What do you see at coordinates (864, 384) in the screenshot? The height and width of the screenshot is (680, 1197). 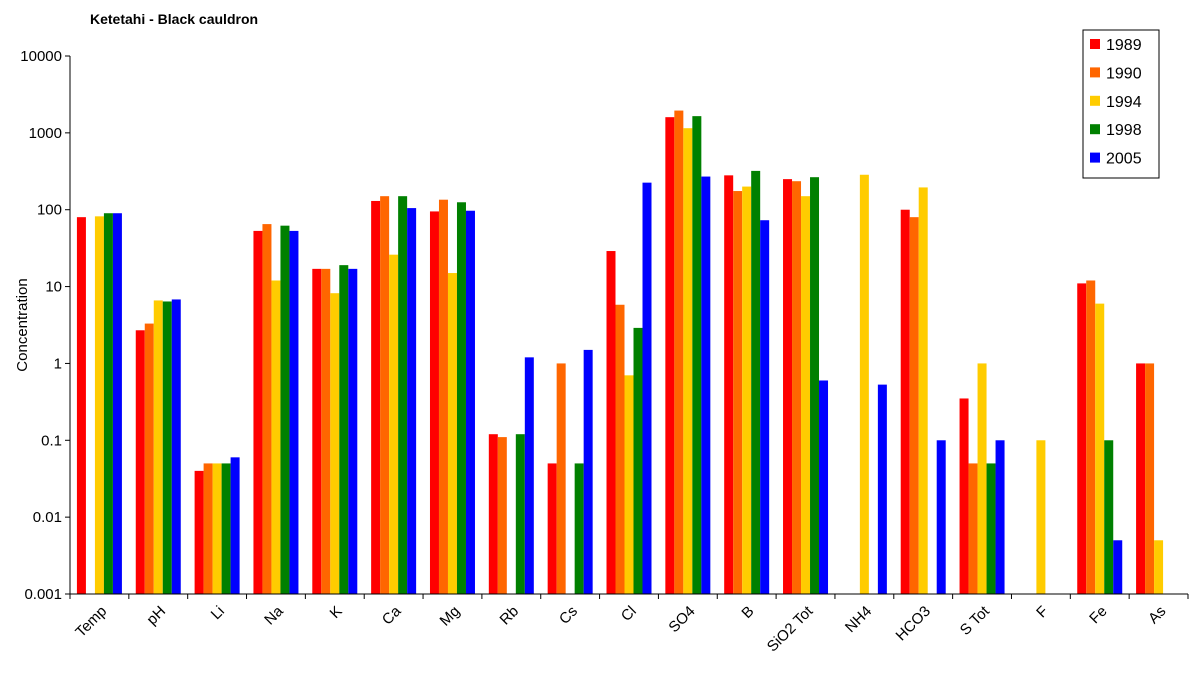 I see `bar-1994-nh4` at bounding box center [864, 384].